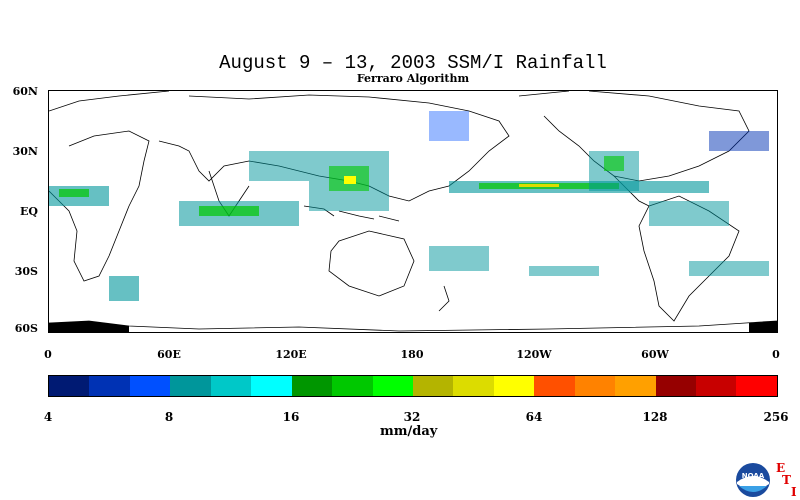 The image size is (800, 500). I want to click on colorbar-units: mm/day, so click(409, 431).